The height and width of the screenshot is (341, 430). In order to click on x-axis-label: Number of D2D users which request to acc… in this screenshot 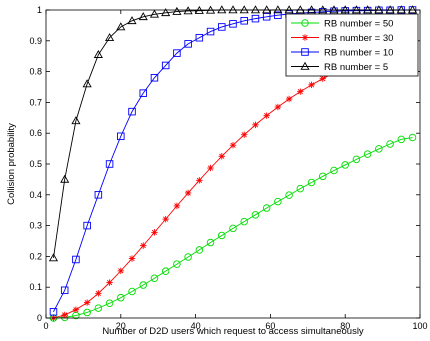, I will do `click(233, 331)`.